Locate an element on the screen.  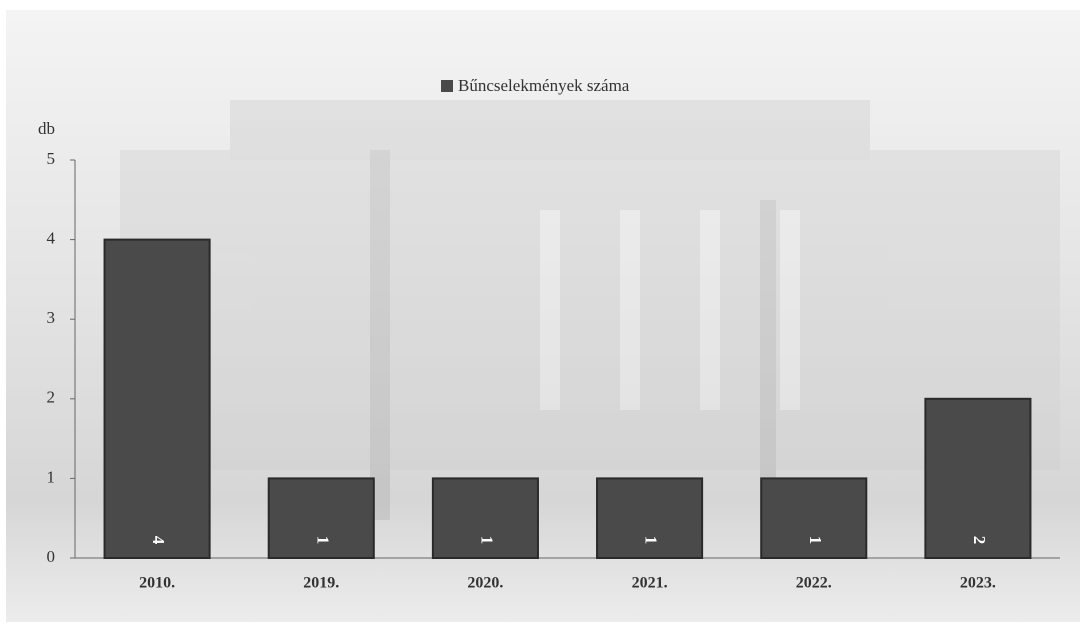
x-tick-label: 2019. is located at coordinates (321, 583).